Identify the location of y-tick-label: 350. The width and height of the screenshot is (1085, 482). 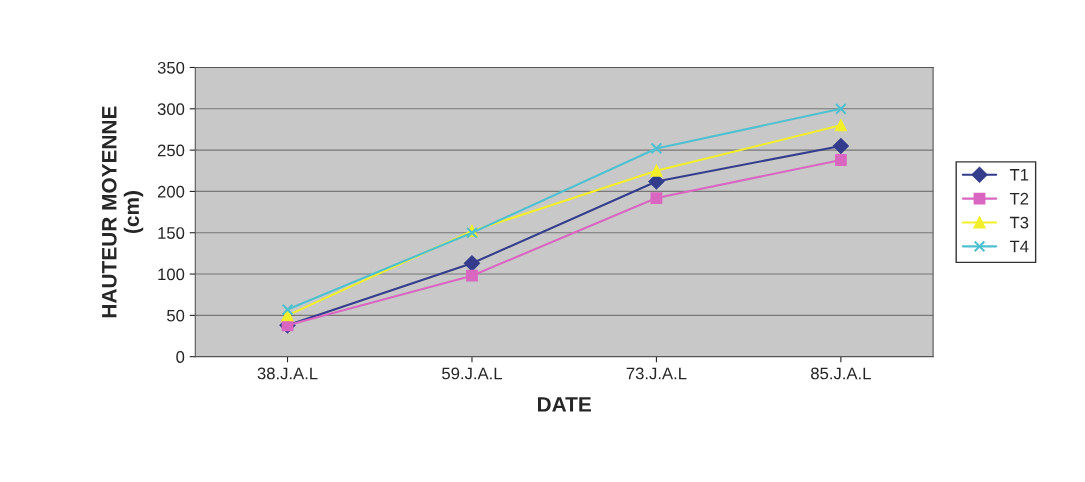
(171, 67).